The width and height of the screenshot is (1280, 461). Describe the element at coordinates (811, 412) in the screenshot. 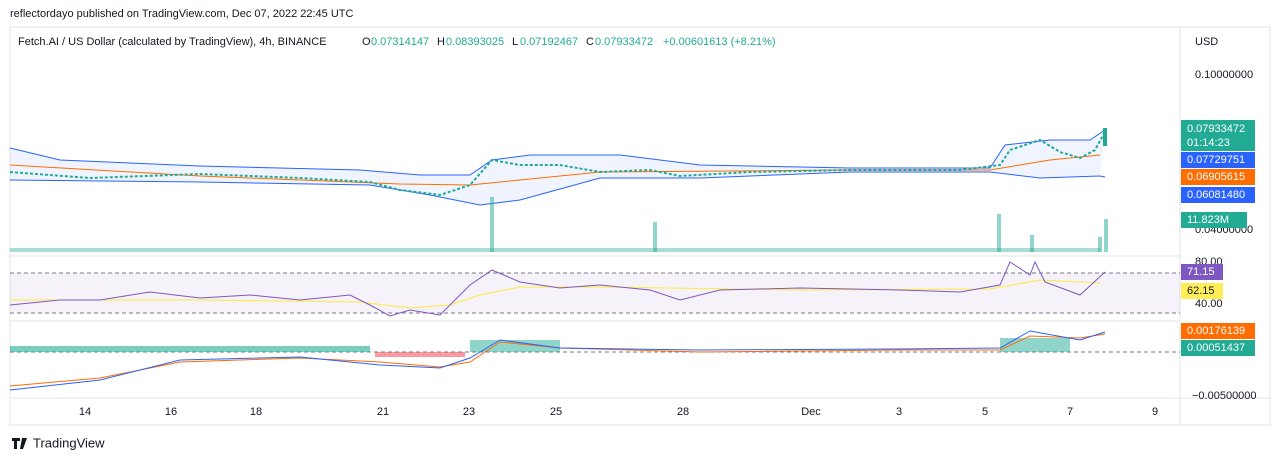

I see `time-label: Dec` at that location.